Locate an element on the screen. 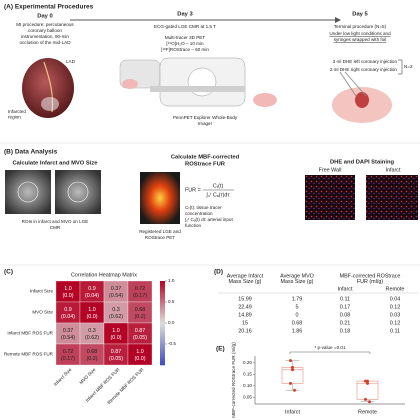  column-label: MVO Size is located at coordinates (87, 376).